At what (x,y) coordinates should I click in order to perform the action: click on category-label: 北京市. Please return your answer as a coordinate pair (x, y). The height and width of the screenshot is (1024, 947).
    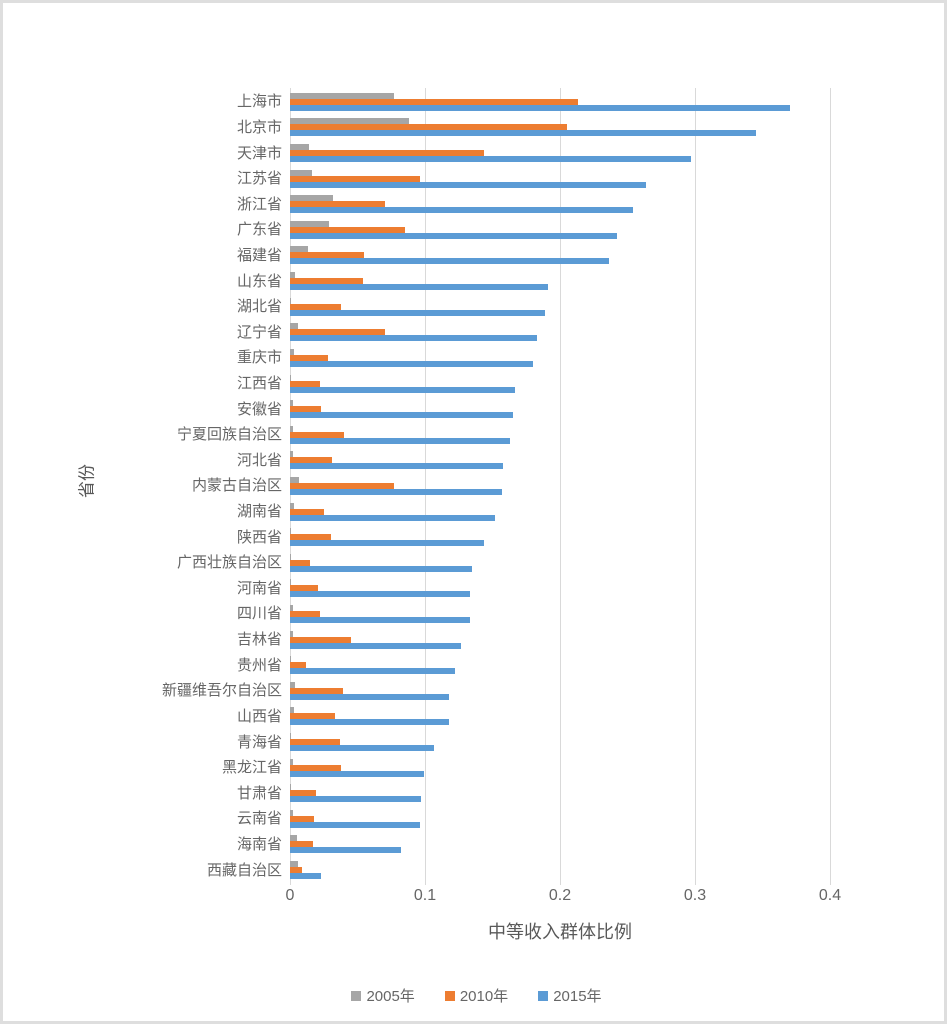
    Looking at the image, I should click on (259, 127).